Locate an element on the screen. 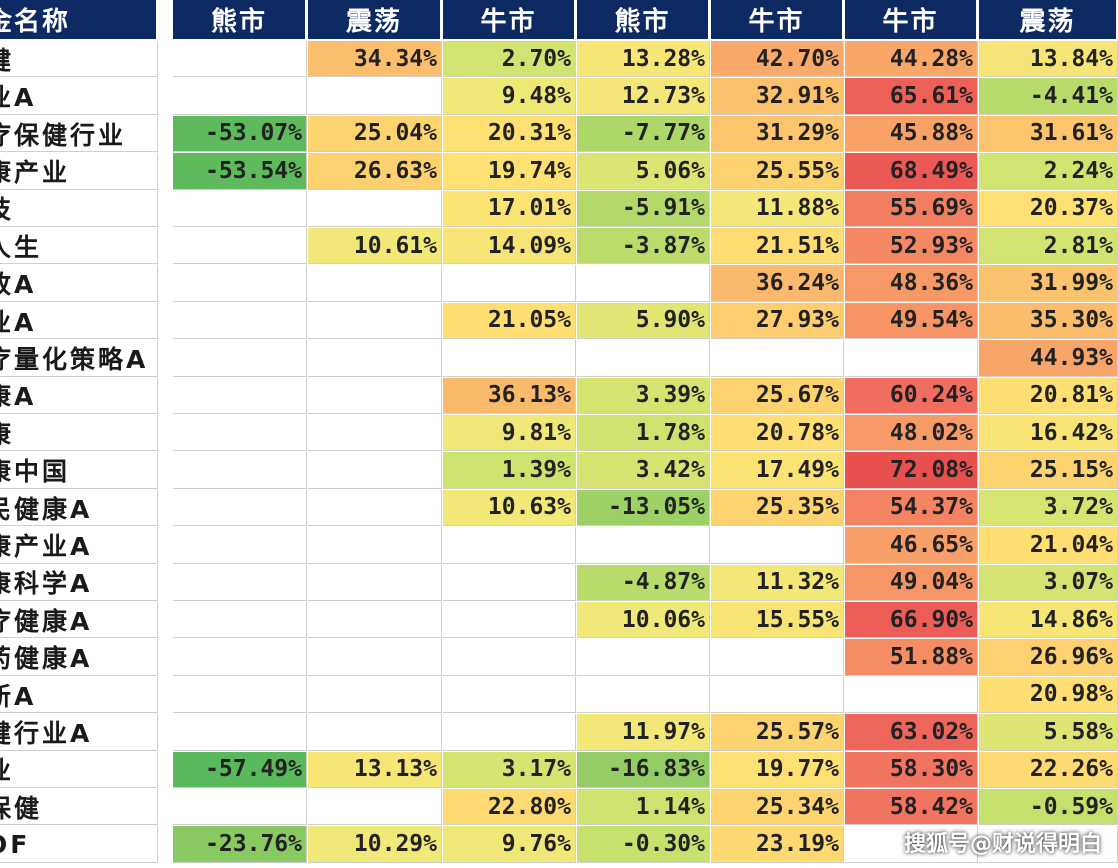 This screenshot has height=868, width=1118. return-cell: 11.97% is located at coordinates (643, 732).